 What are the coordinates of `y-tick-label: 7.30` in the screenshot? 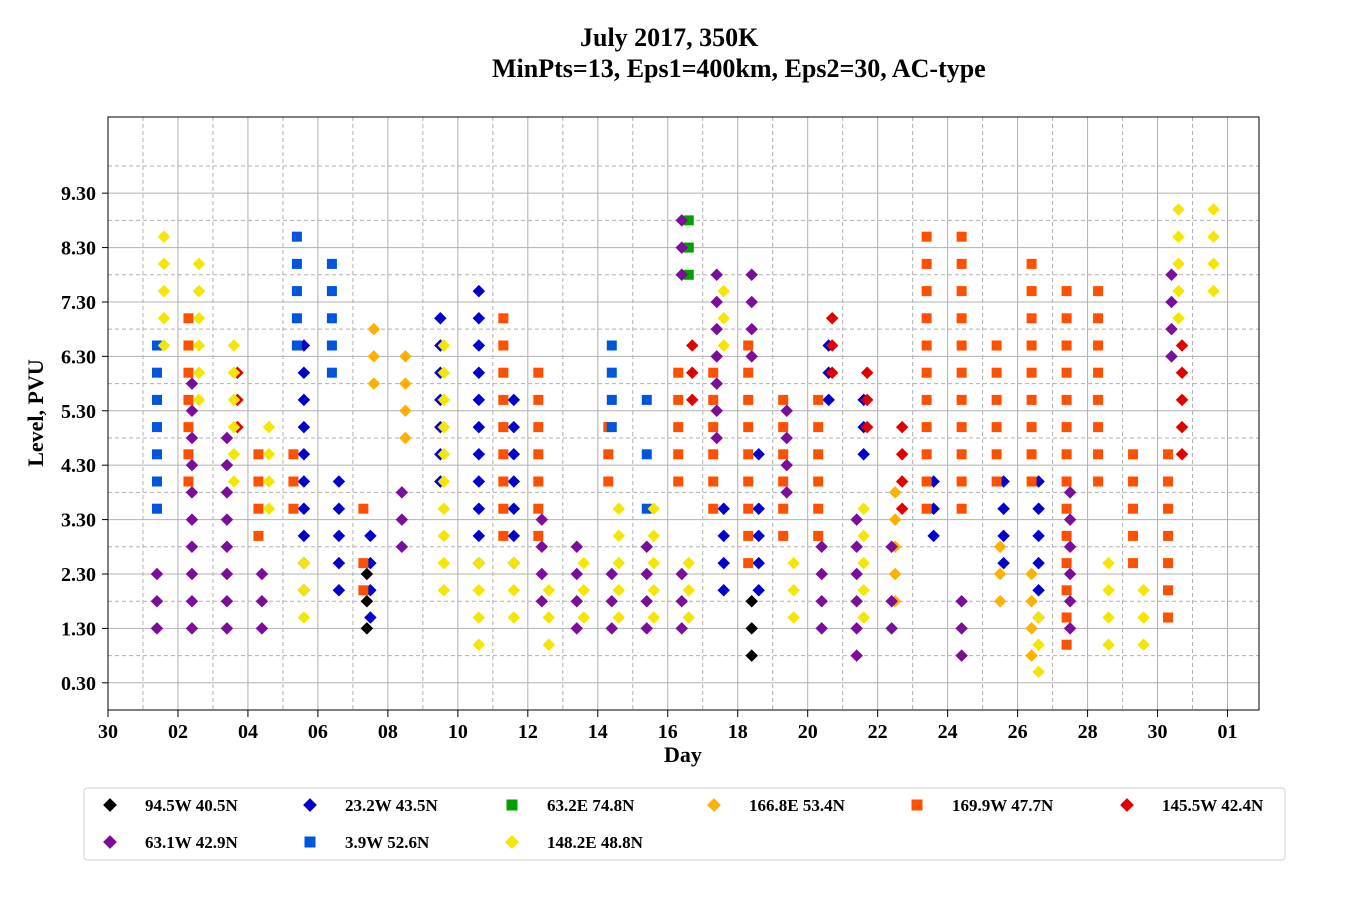 It's located at (78, 303).